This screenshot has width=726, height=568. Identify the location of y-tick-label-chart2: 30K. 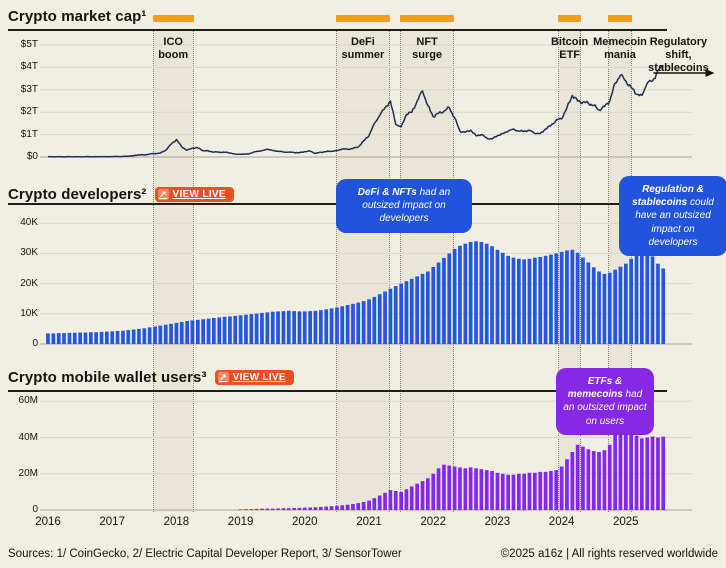
(29, 253).